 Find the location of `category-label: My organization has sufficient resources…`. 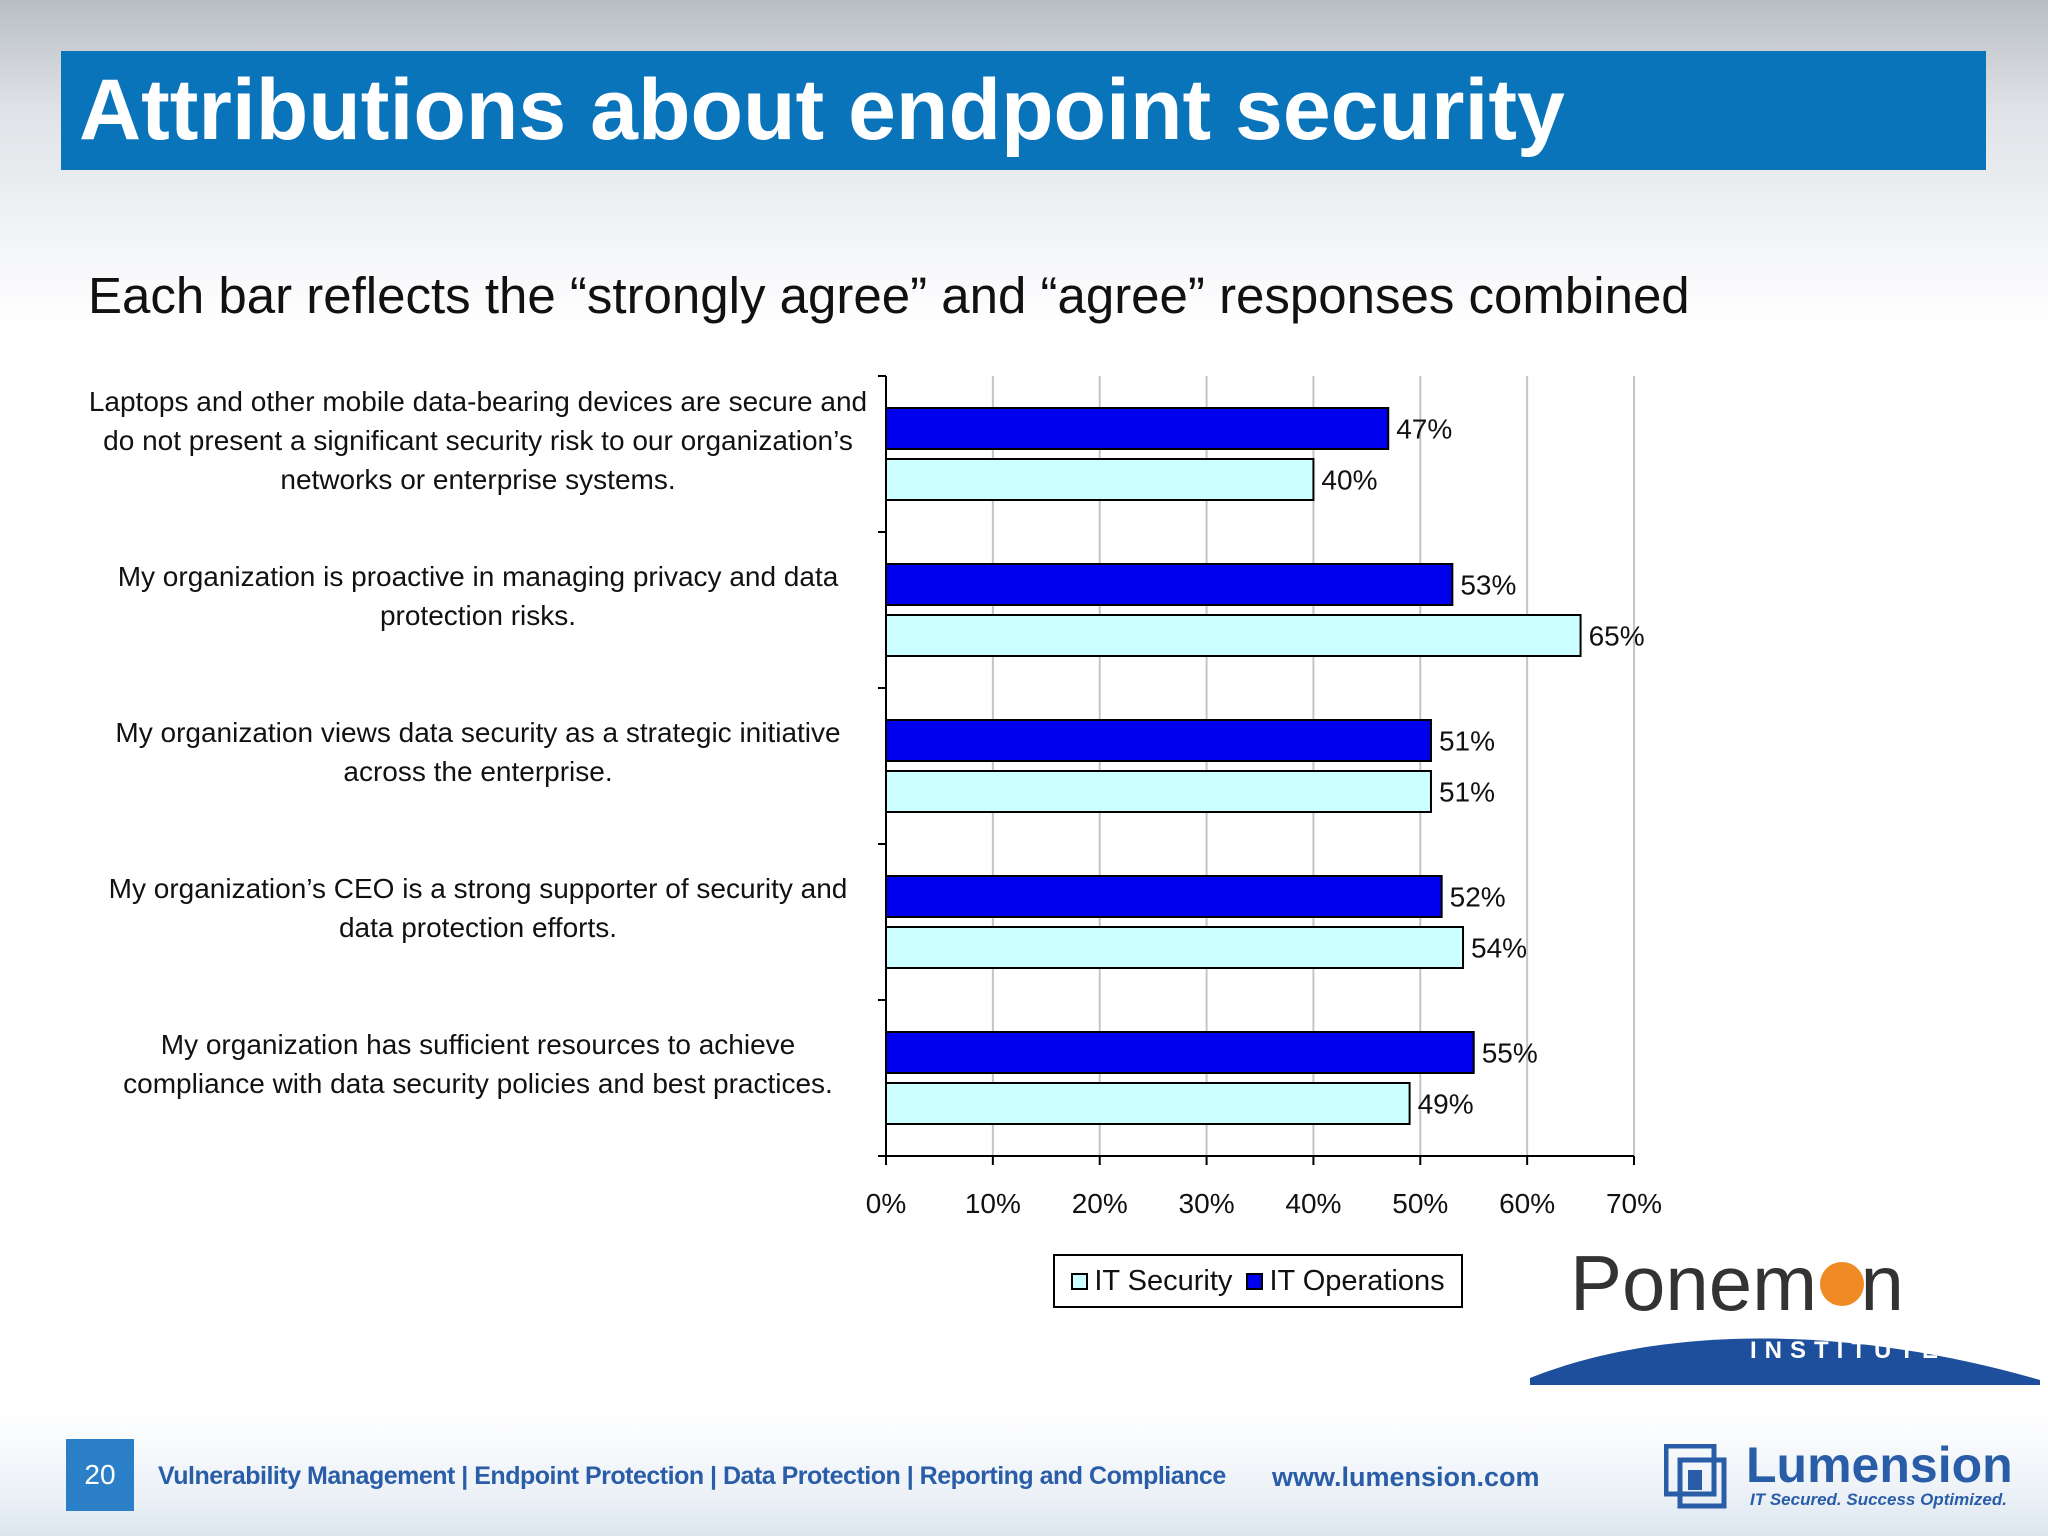

category-label: My organization has sufficient resources… is located at coordinates (478, 1064).